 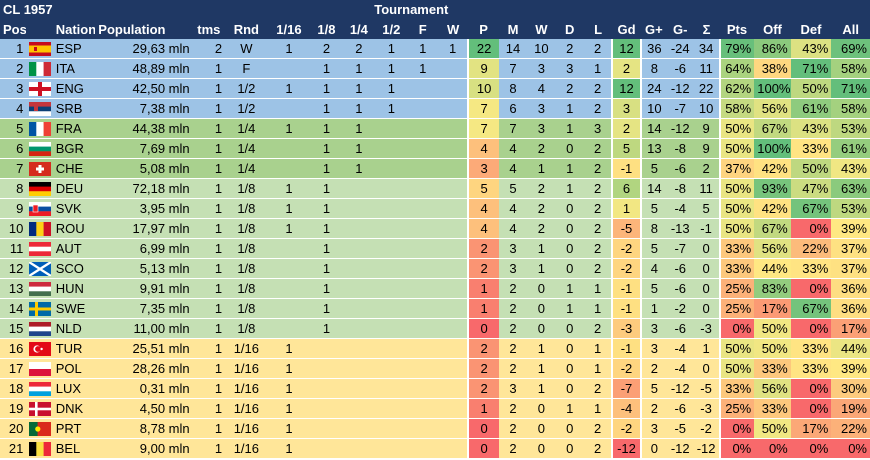 I want to click on cell-population: 25,51 mln, so click(x=144, y=348).